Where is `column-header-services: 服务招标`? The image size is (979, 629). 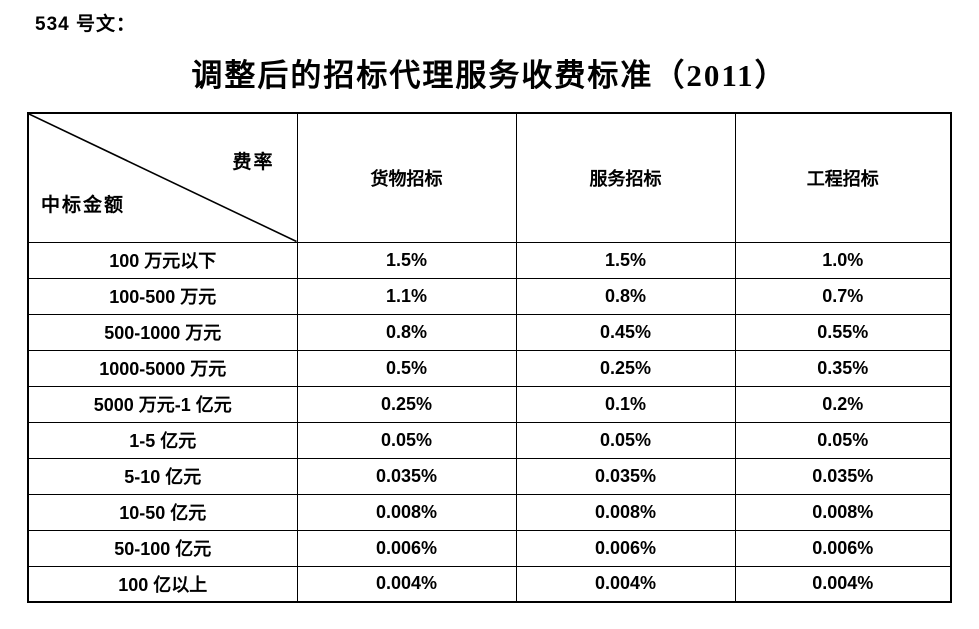 column-header-services: 服务招标 is located at coordinates (625, 177).